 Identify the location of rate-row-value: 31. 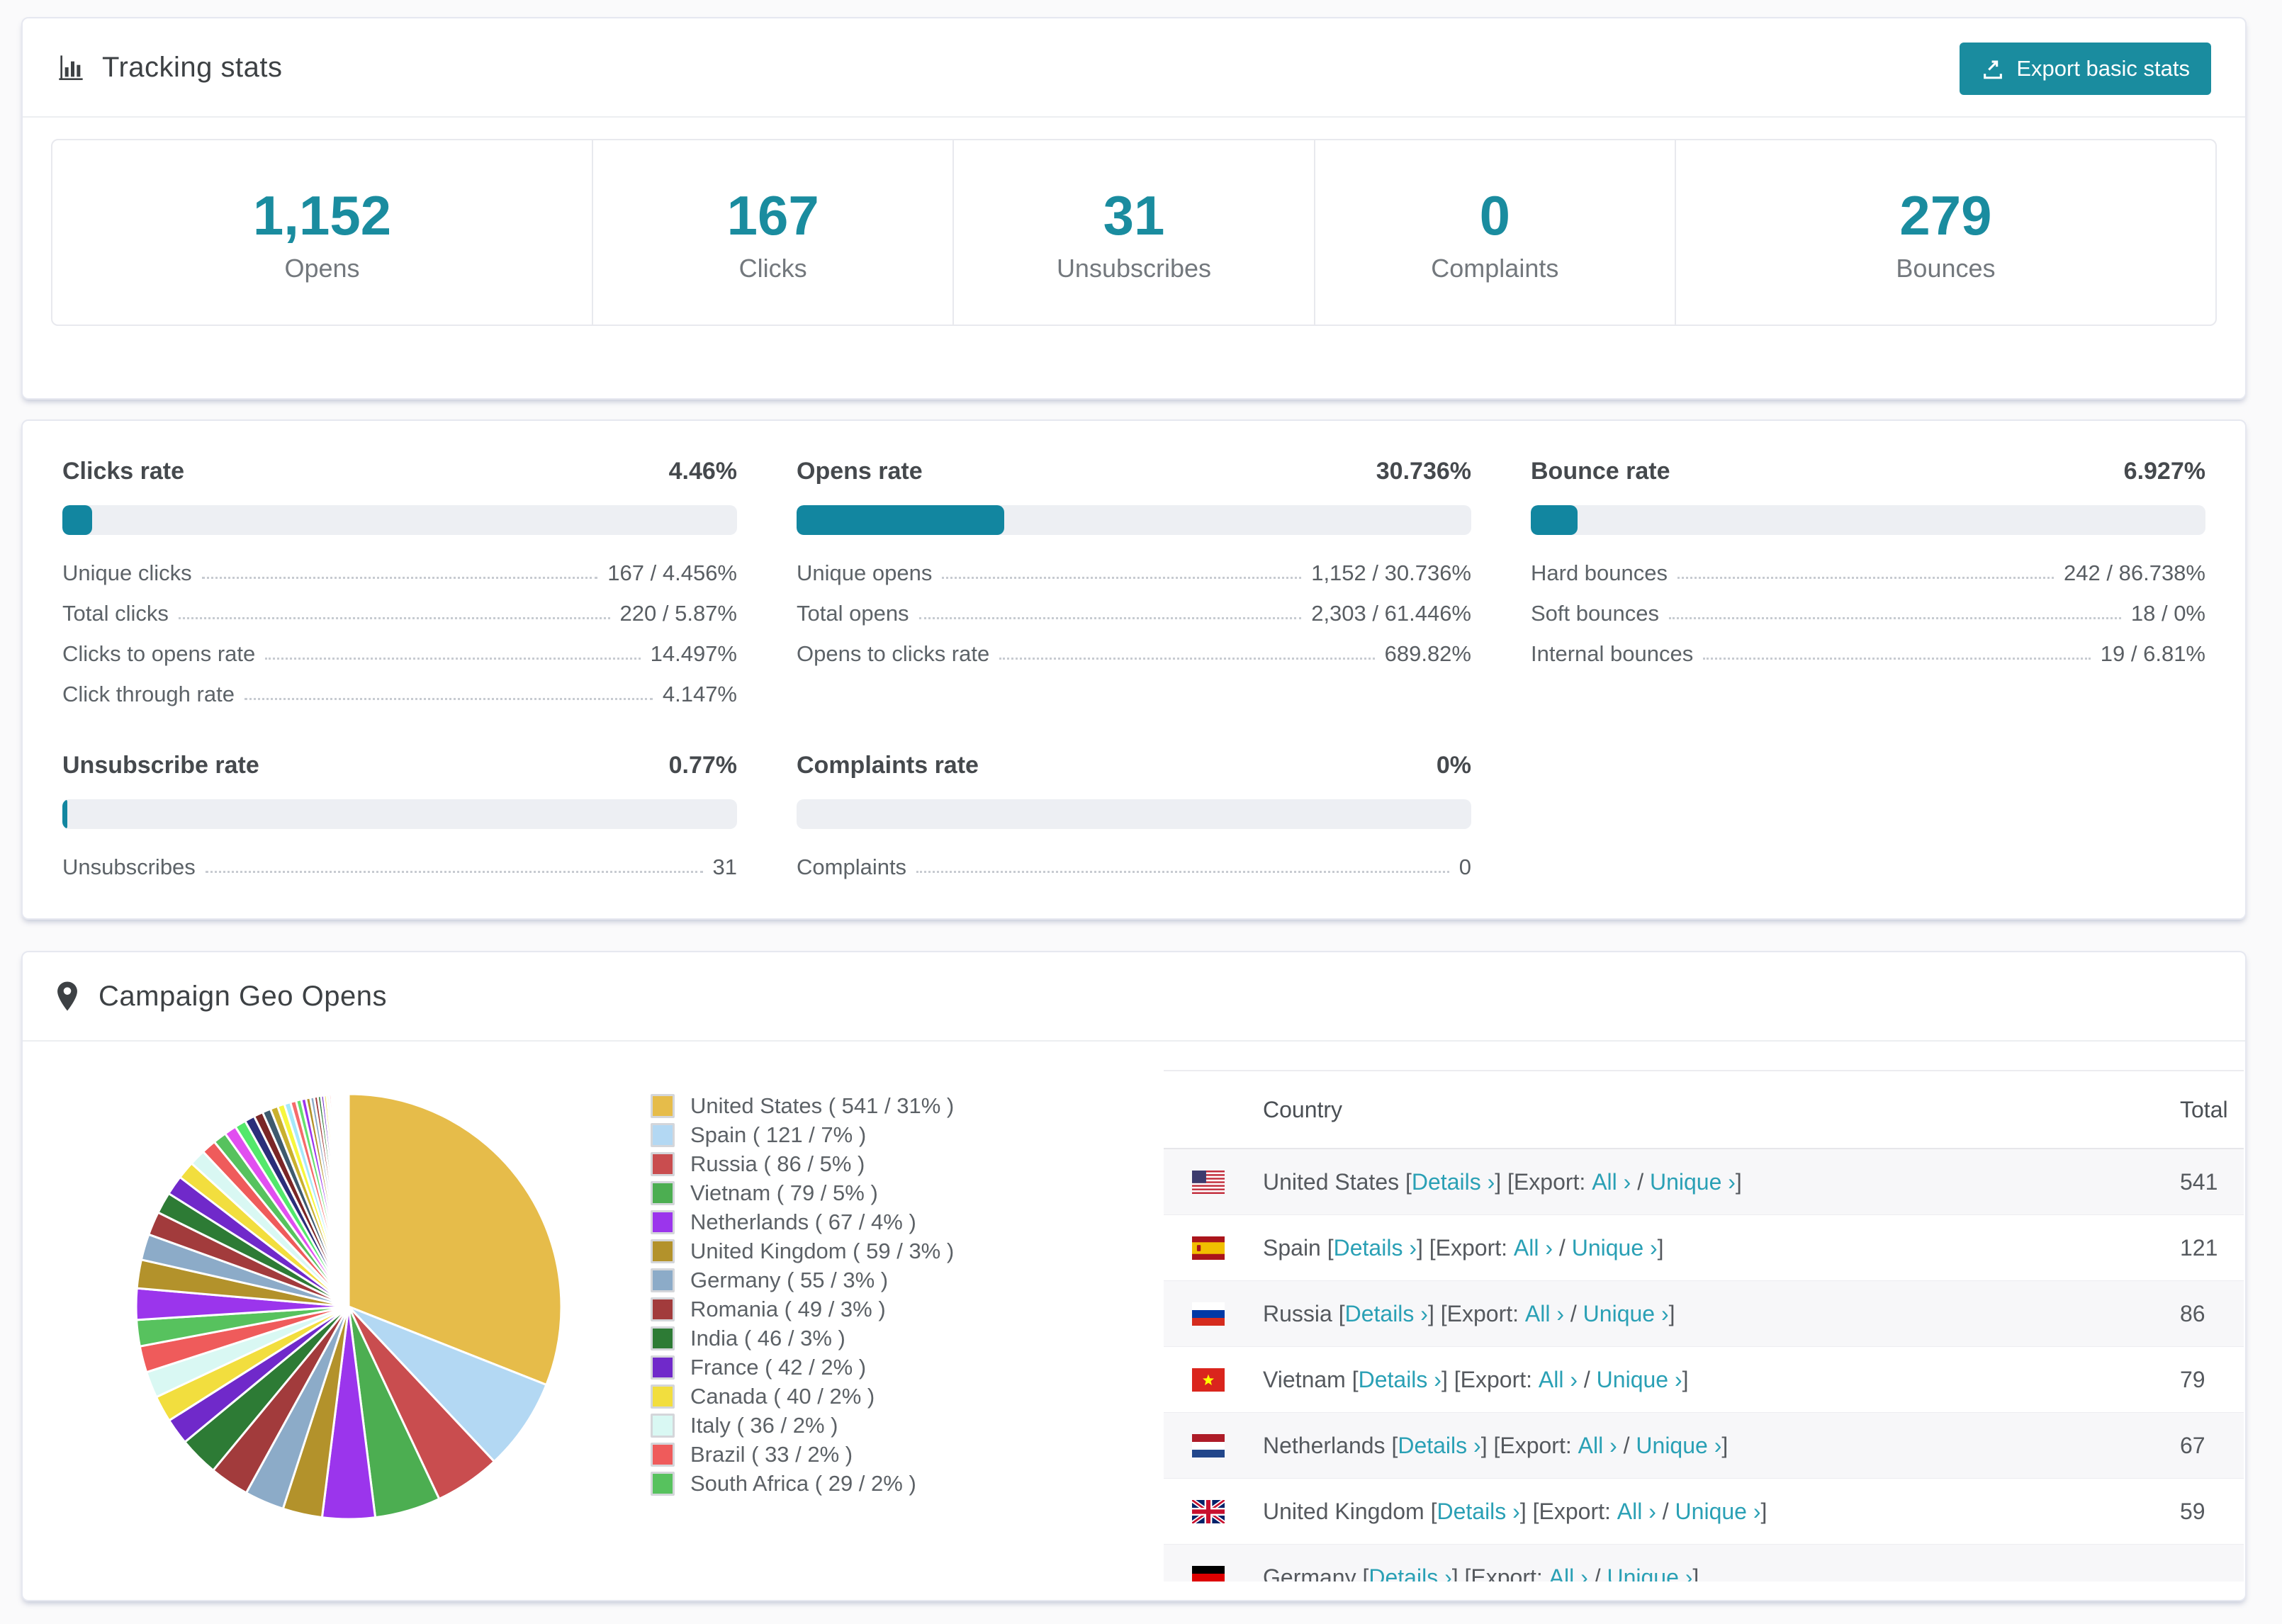
(724, 867).